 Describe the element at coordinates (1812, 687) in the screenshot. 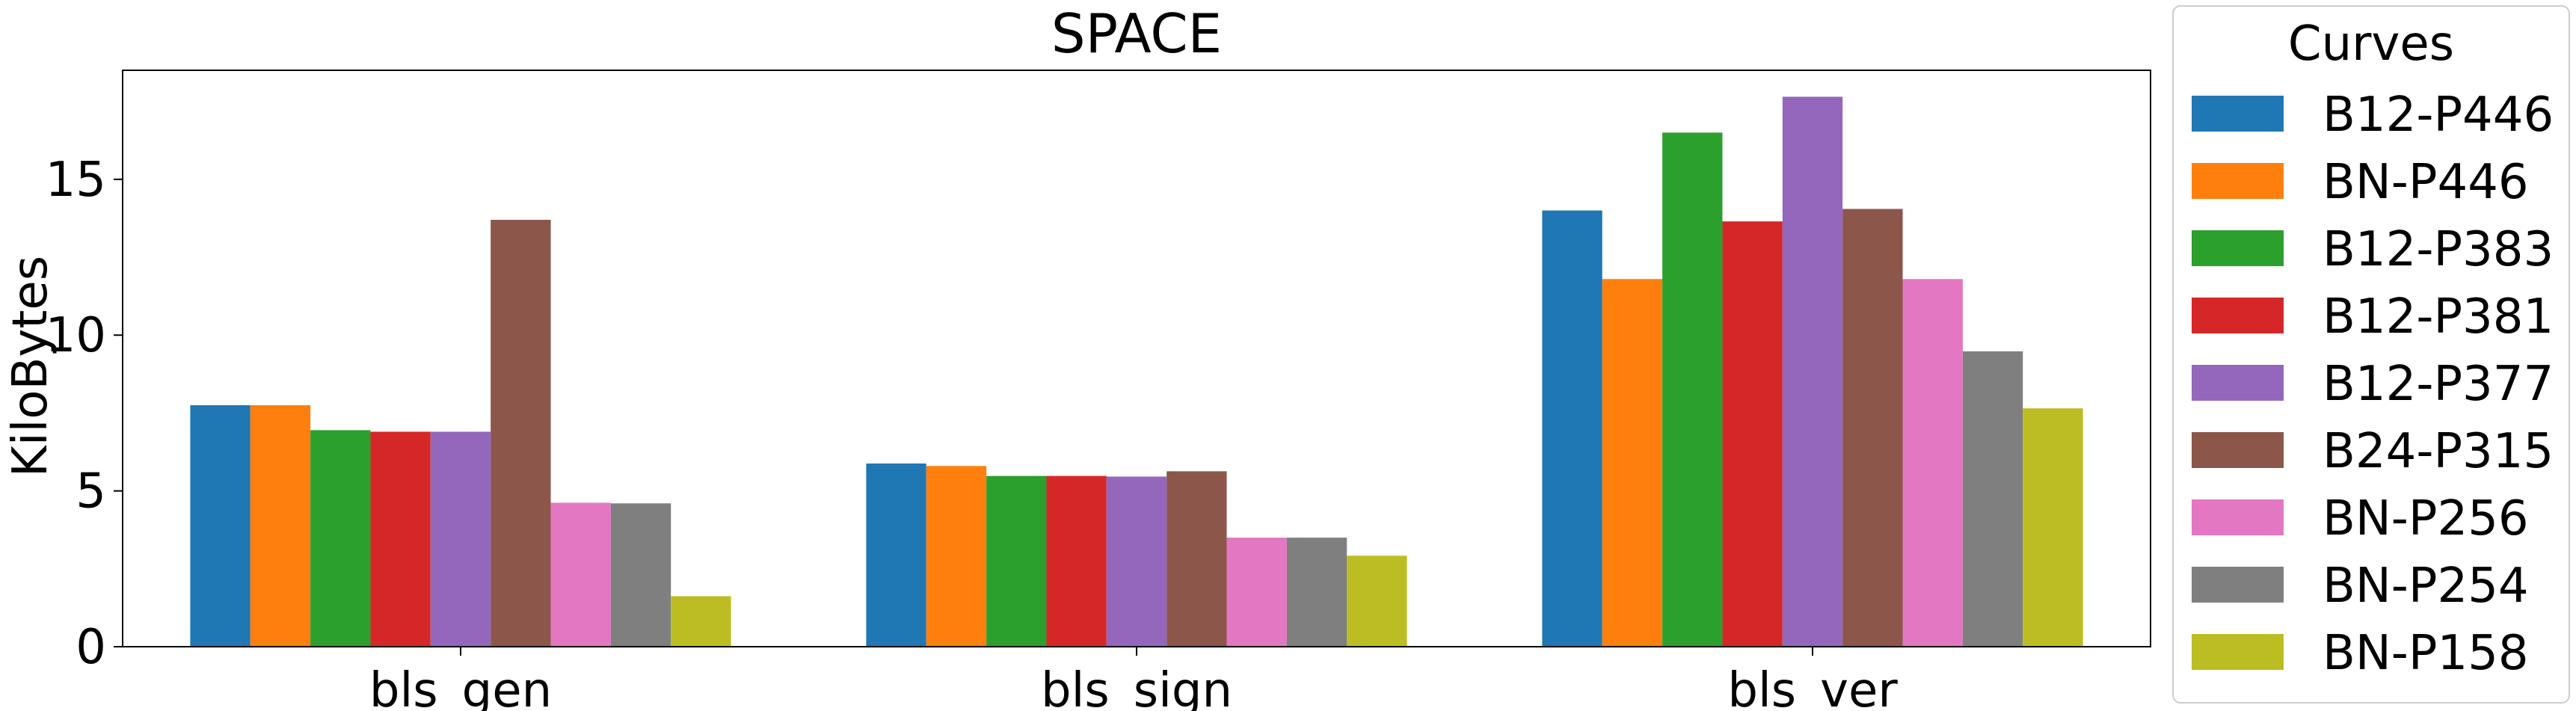

I see `x-tick-label: bls_ver` at that location.